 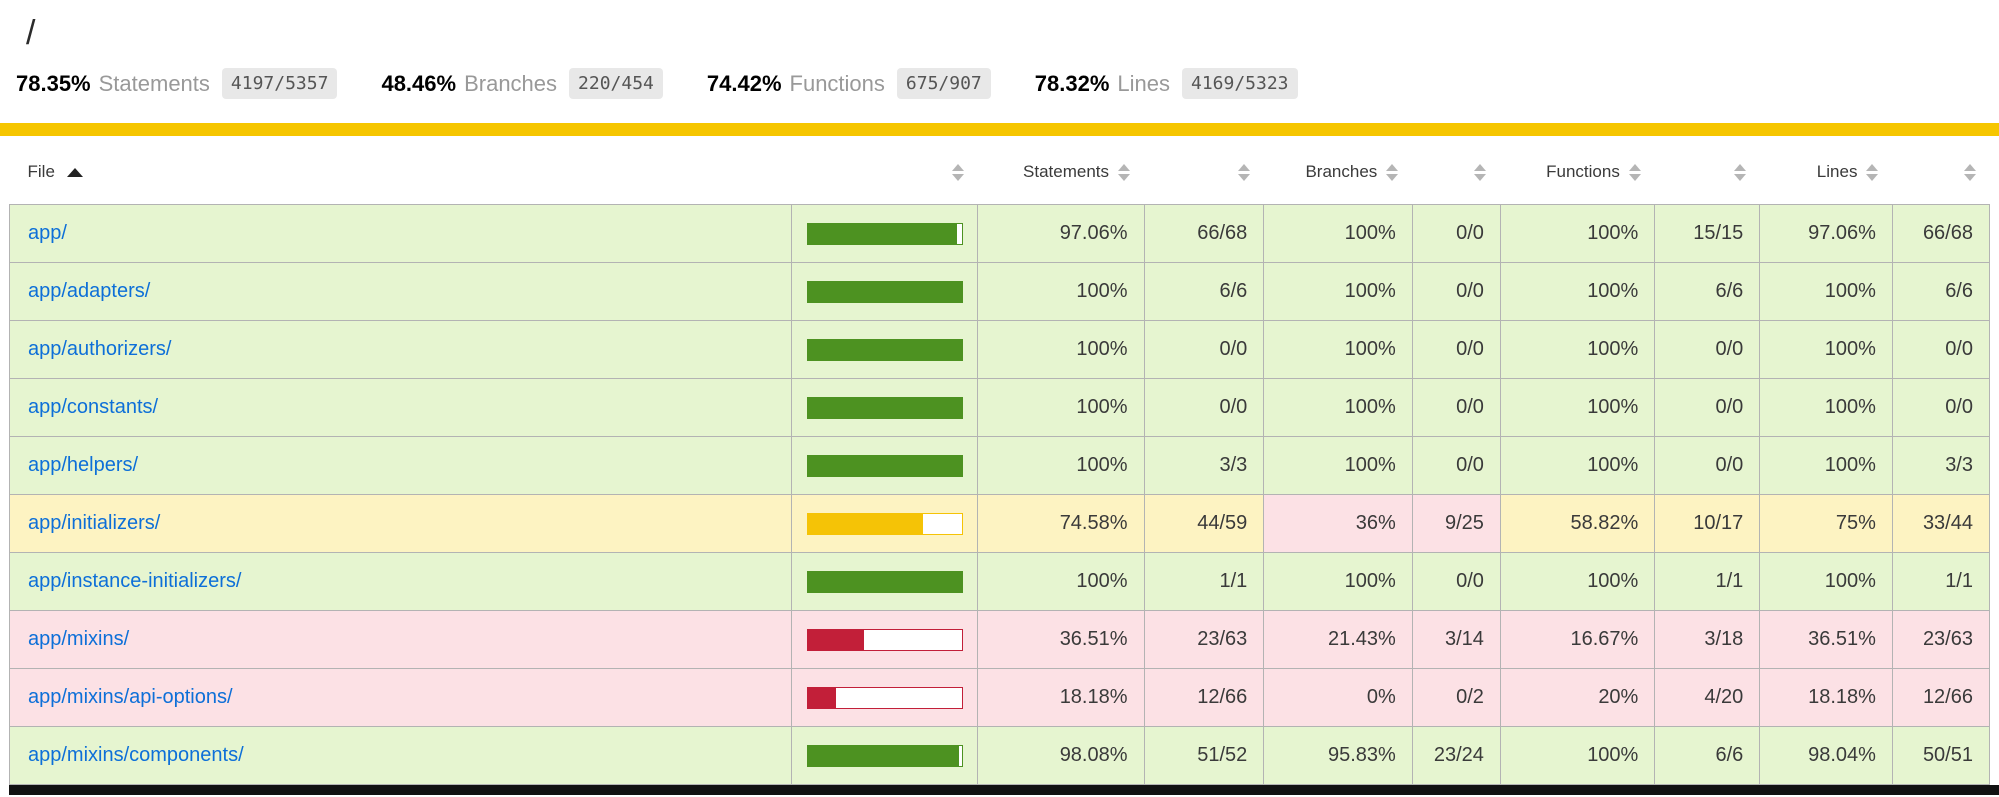 I want to click on branches-pct-cell: 0%, so click(x=1338, y=697).